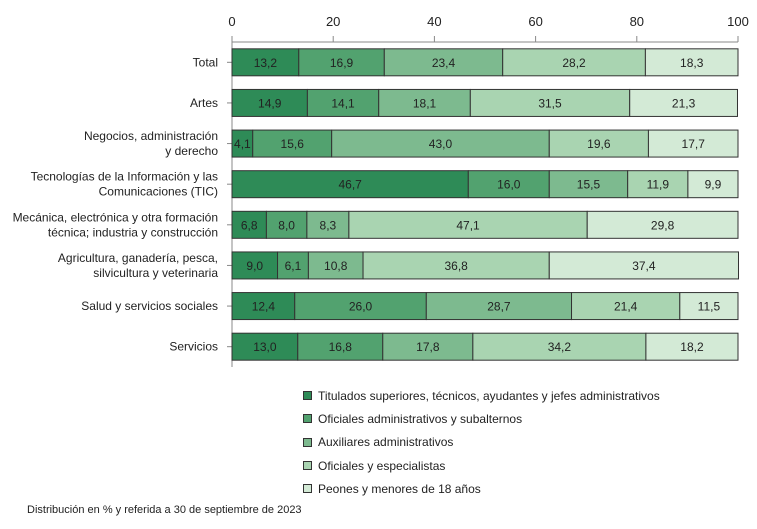 This screenshot has width=757, height=529. I want to click on category-label: técnica; industria y construcción, so click(133, 232).